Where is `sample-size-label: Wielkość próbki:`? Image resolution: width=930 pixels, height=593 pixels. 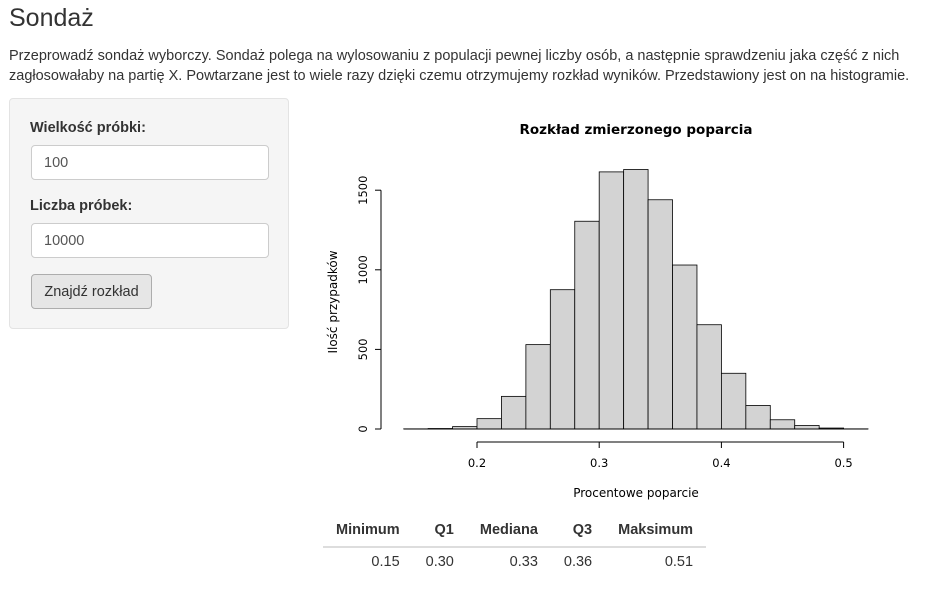 sample-size-label: Wielkość próbki: is located at coordinates (88, 128).